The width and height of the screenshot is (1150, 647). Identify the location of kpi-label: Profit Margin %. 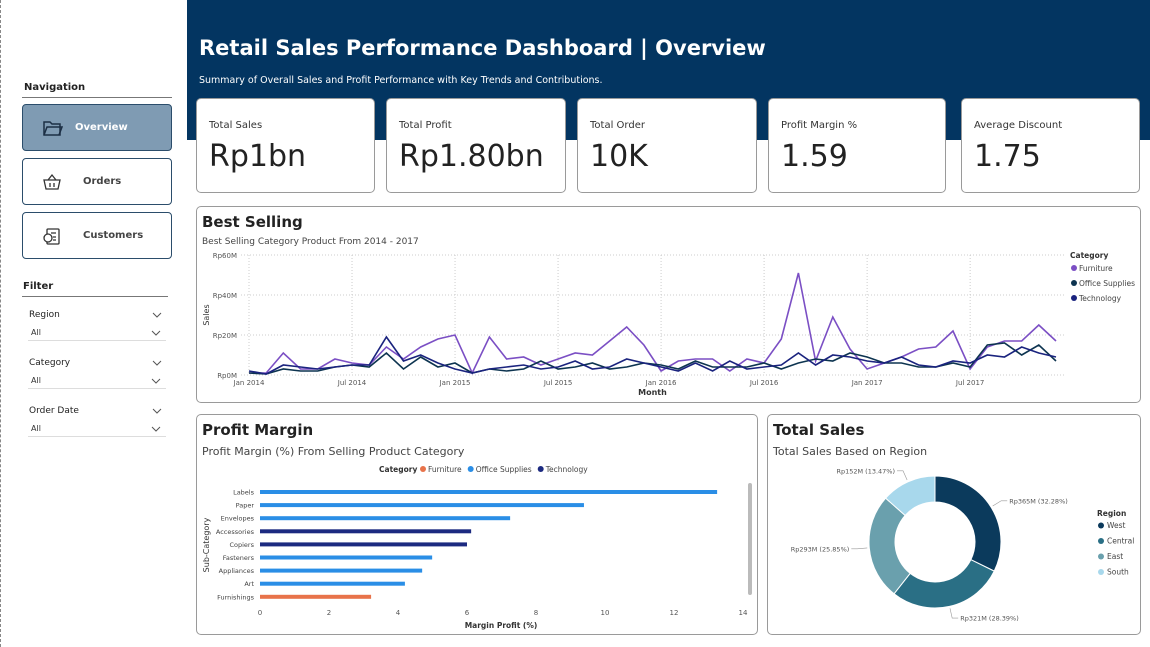
(819, 125).